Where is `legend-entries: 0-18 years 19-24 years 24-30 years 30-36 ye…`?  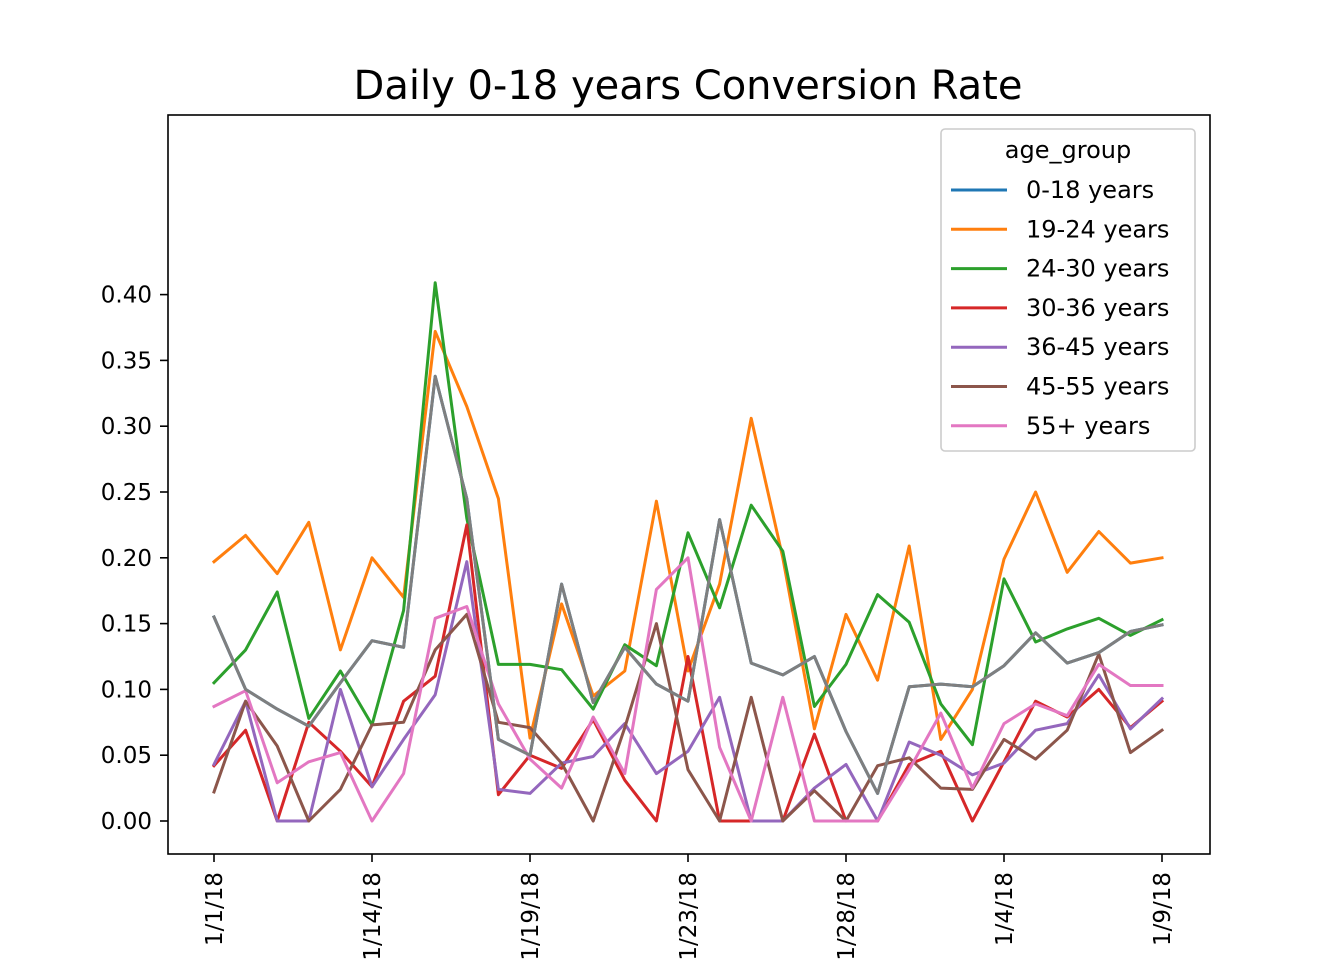 legend-entries: 0-18 years 19-24 years 24-30 years 30-36 ye… is located at coordinates (1060, 308).